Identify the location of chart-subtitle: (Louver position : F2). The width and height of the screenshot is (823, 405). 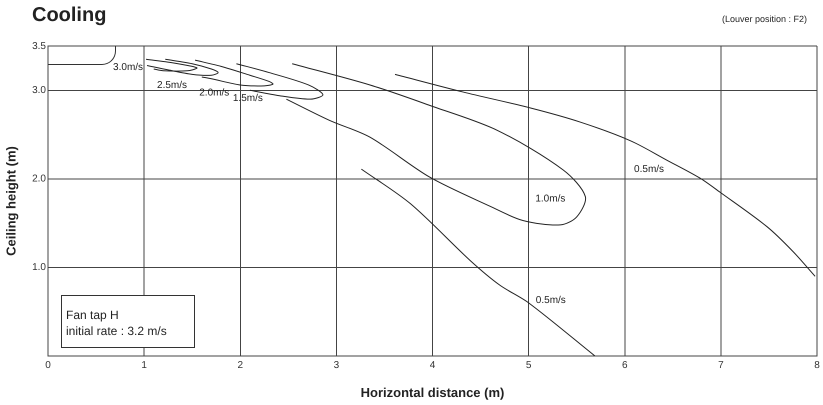
(764, 19).